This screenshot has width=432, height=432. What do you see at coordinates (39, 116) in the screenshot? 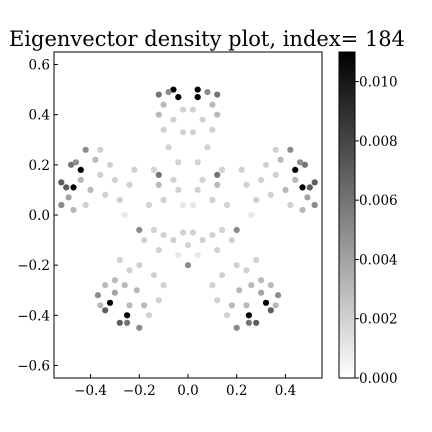
I see `y-tick-label: 0.4` at bounding box center [39, 116].